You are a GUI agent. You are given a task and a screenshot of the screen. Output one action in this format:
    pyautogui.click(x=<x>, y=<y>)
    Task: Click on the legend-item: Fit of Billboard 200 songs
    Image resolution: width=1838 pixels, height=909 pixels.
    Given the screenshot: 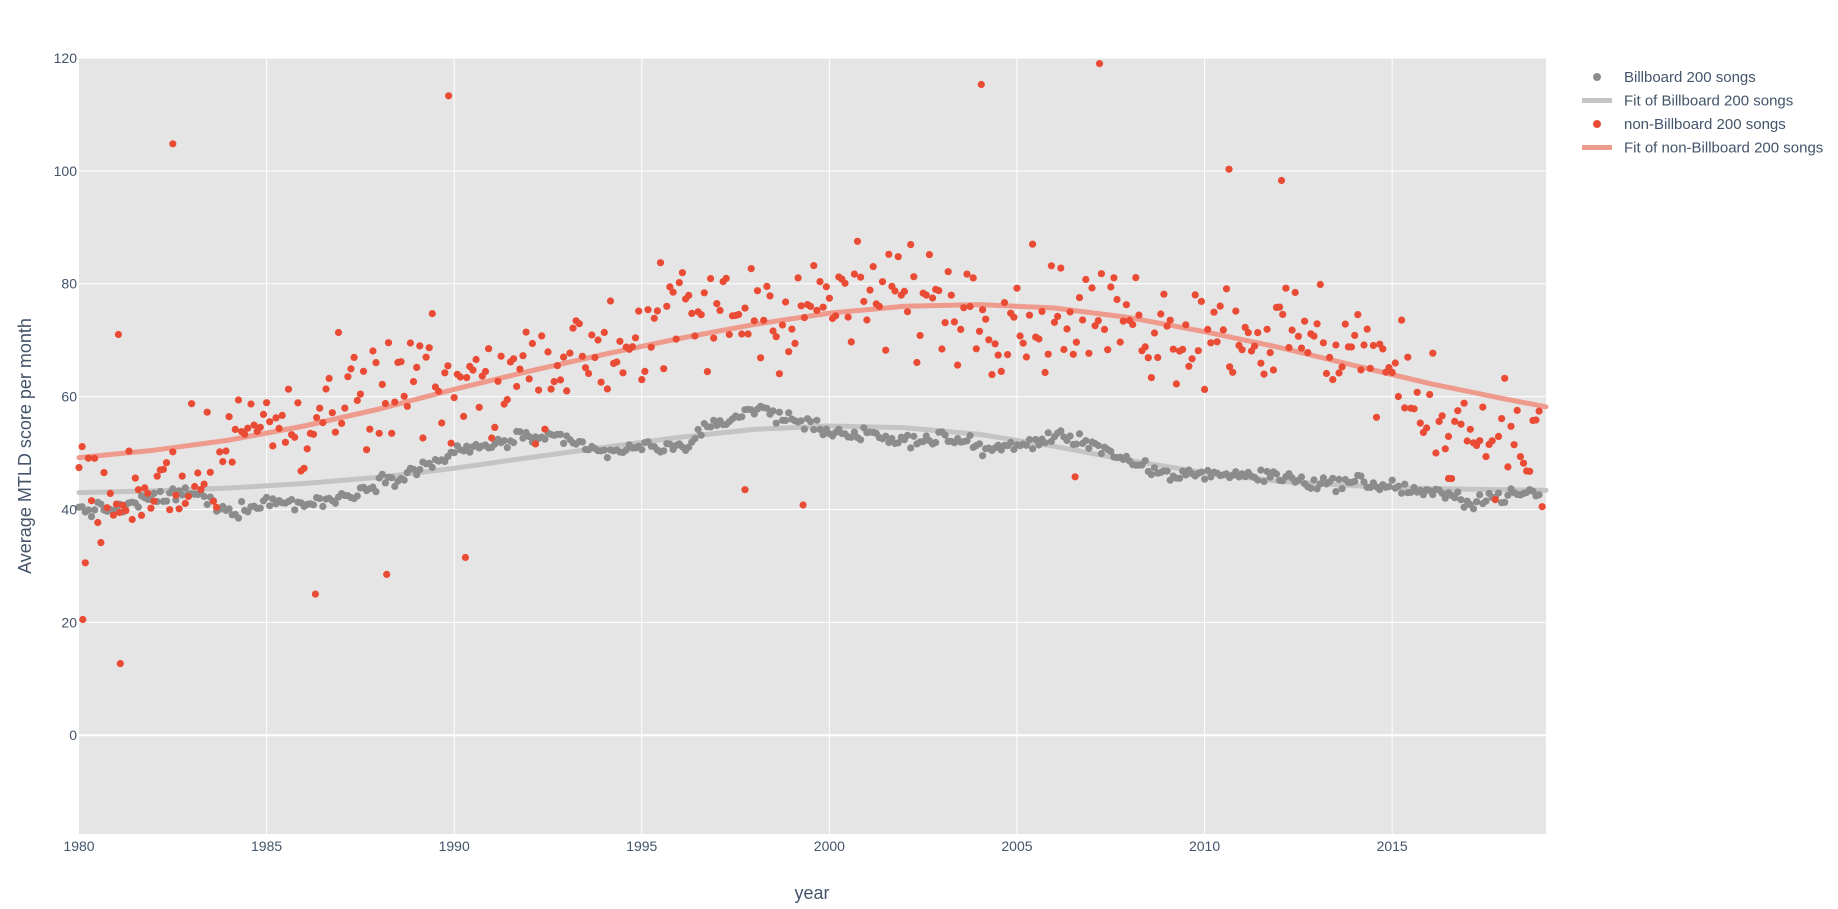 What is the action you would take?
    pyautogui.click(x=1687, y=101)
    